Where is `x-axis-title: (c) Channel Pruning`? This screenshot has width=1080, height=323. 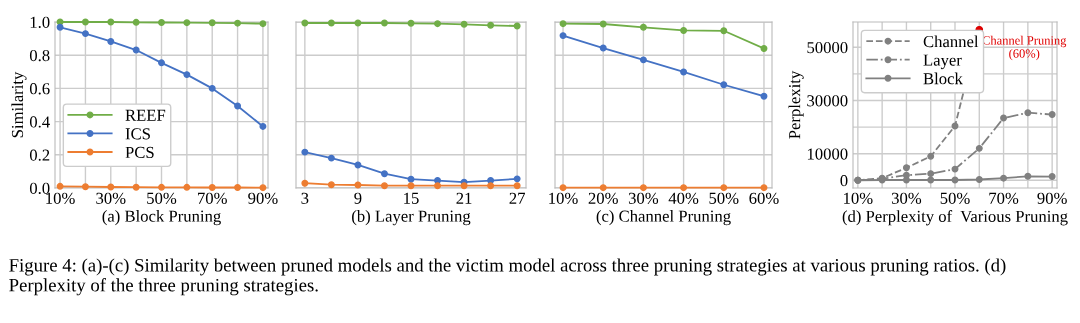 x-axis-title: (c) Channel Pruning is located at coordinates (663, 218).